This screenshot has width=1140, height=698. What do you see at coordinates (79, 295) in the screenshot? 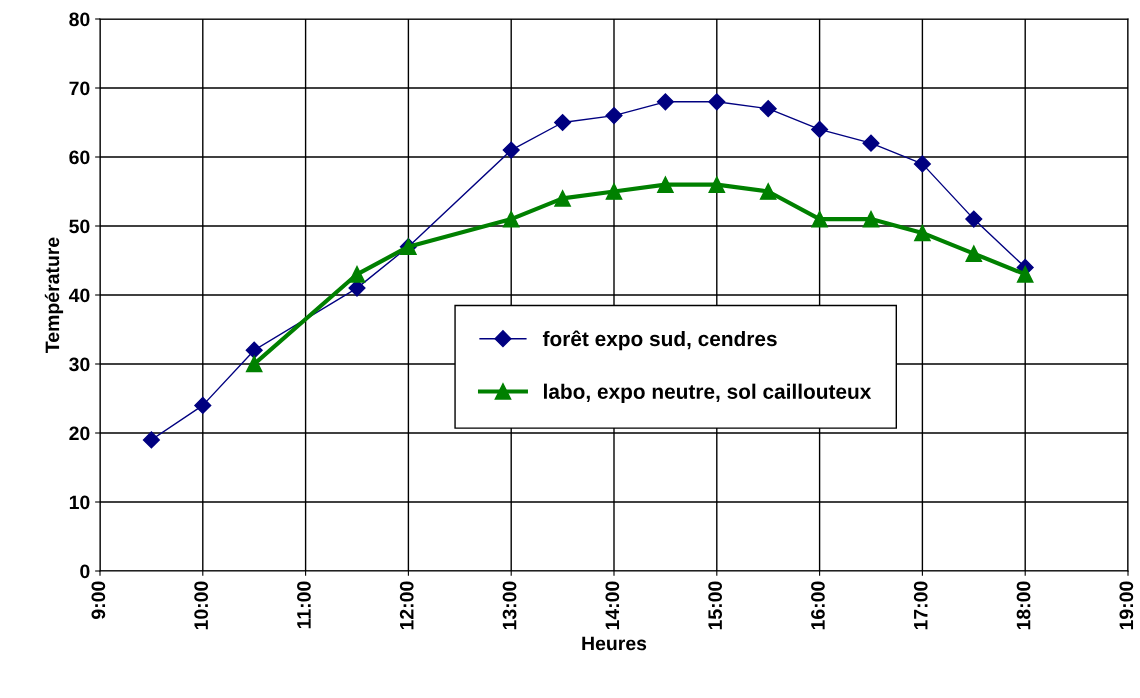
I see `y-tick-label: 40` at bounding box center [79, 295].